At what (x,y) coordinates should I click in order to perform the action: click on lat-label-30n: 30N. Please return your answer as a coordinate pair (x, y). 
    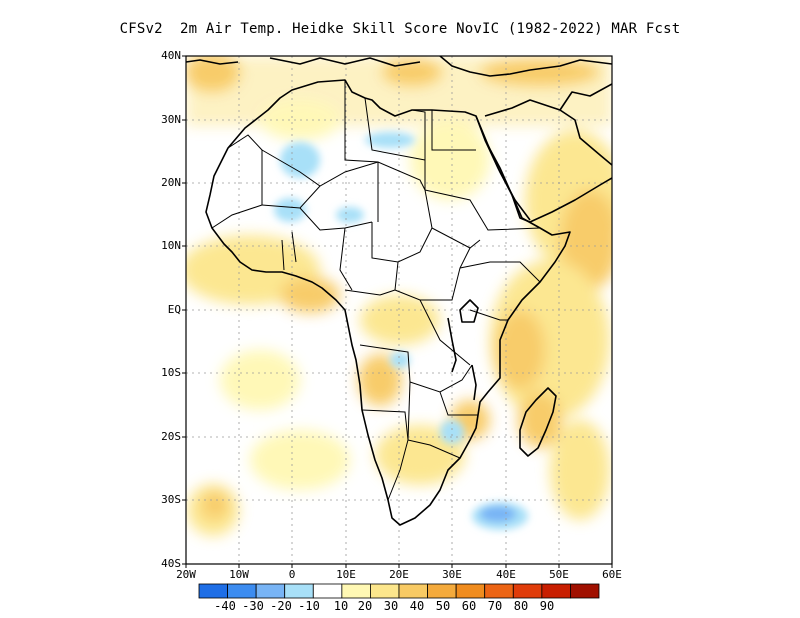
    Looking at the image, I should click on (171, 119).